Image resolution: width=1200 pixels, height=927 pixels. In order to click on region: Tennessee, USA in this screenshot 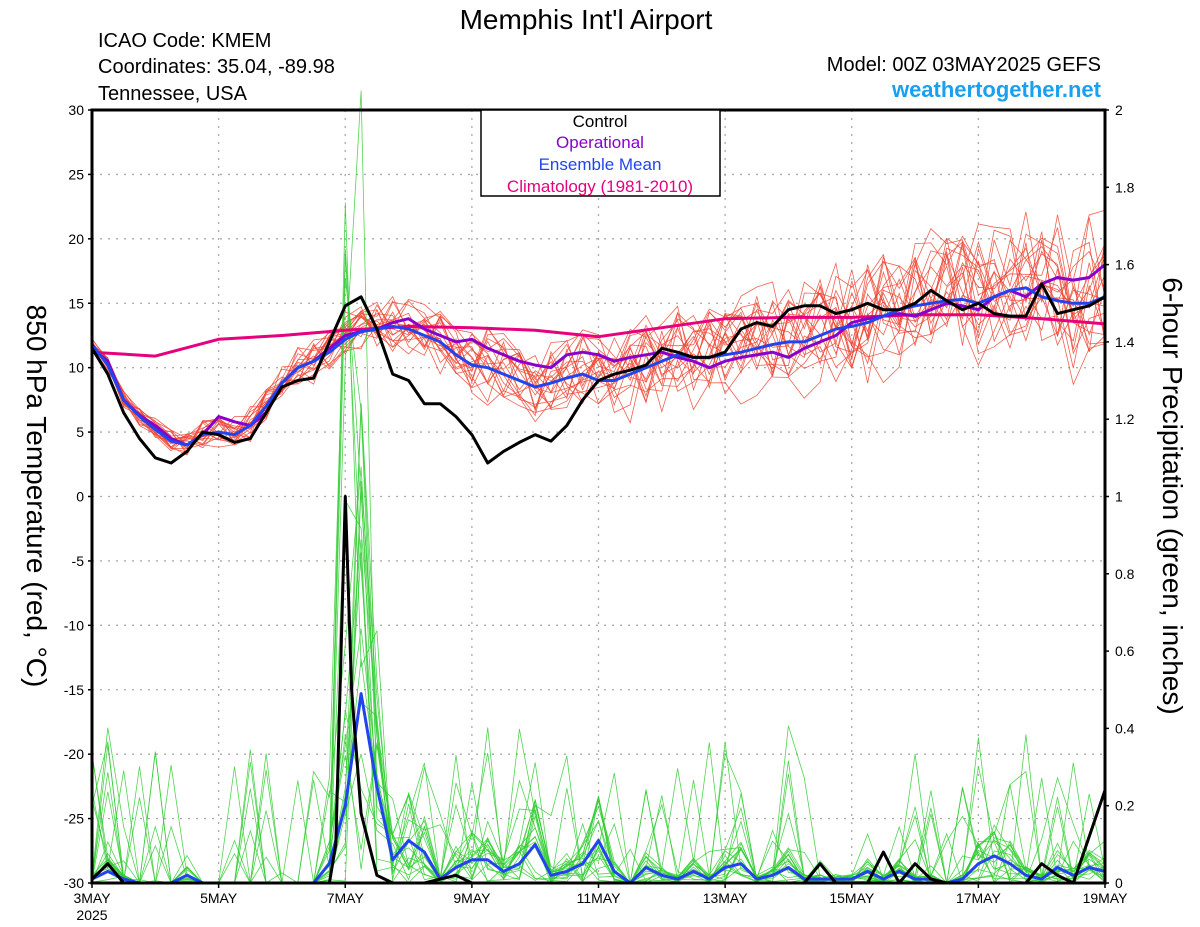, I will do `click(173, 94)`.